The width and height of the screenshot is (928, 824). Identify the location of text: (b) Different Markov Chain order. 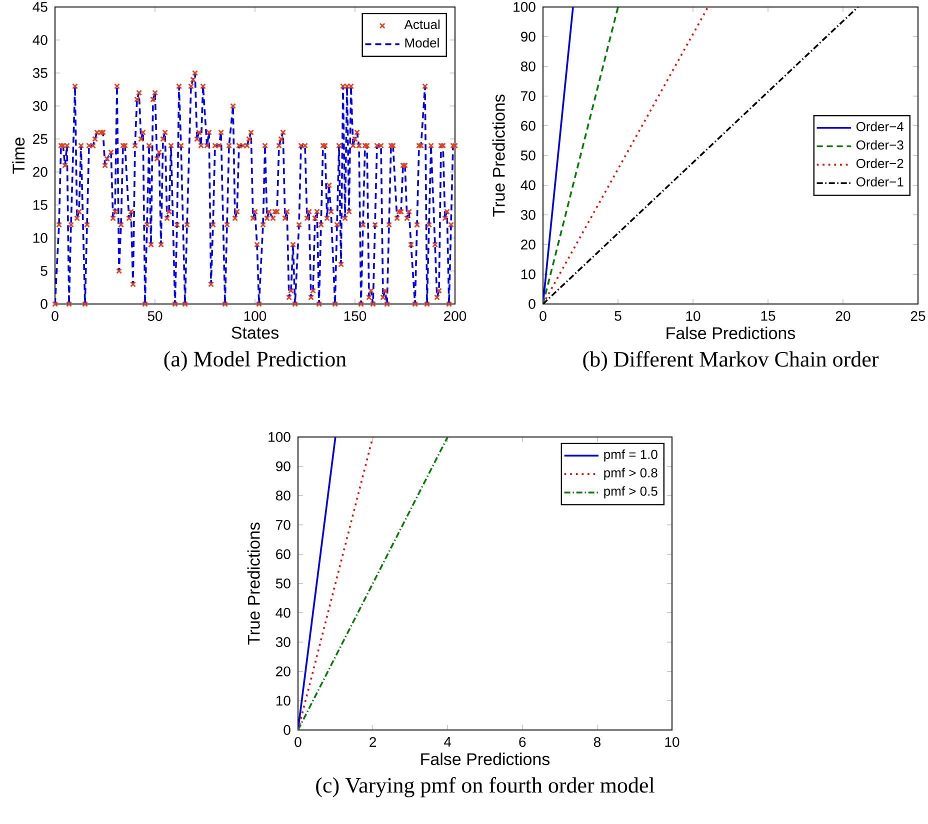
(731, 361).